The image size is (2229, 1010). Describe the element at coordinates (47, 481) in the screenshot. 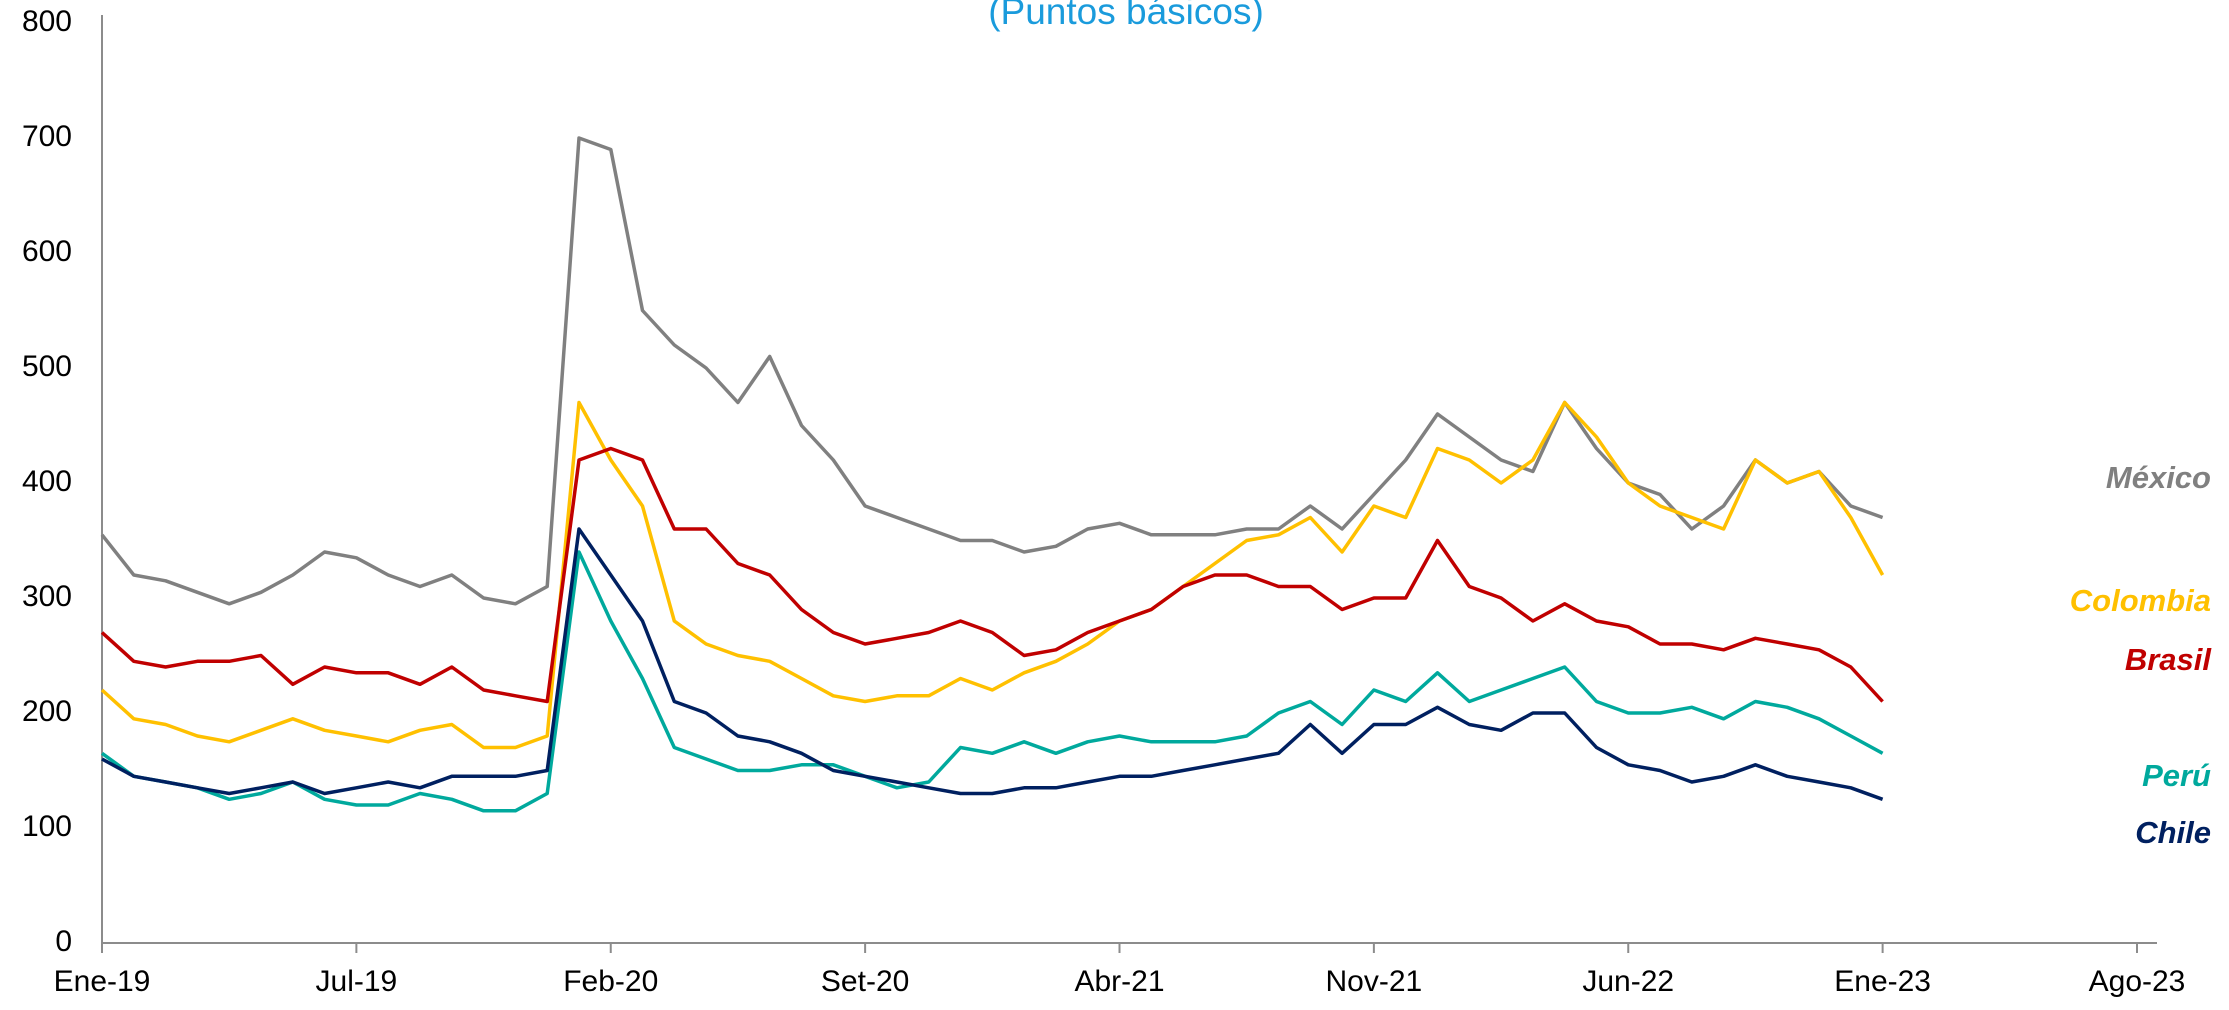

I see `y-tick-label: 400` at that location.